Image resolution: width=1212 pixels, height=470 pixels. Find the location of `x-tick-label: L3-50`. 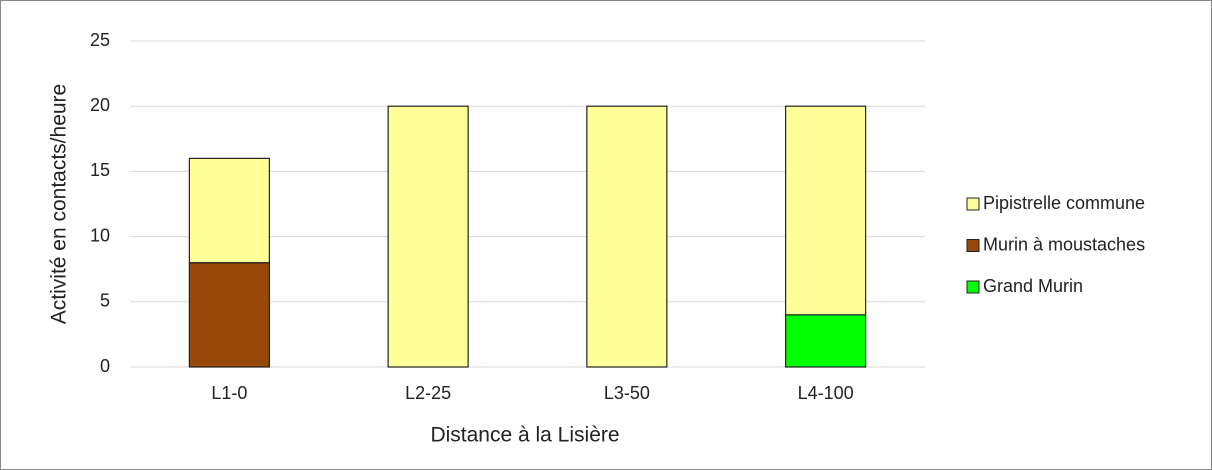

x-tick-label: L3-50 is located at coordinates (627, 393).